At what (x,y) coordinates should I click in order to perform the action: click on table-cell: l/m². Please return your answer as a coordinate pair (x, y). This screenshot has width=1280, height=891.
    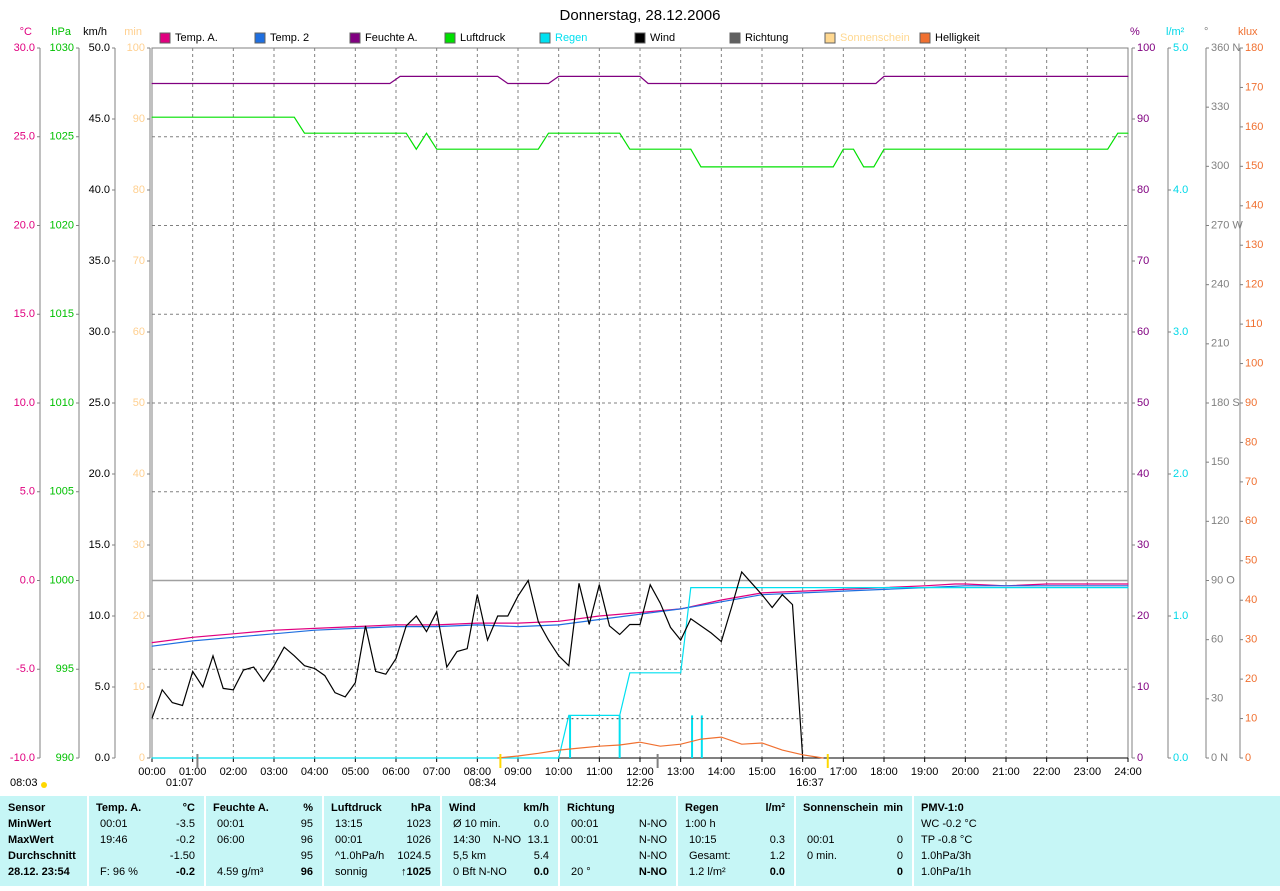
    Looking at the image, I should click on (775, 808).